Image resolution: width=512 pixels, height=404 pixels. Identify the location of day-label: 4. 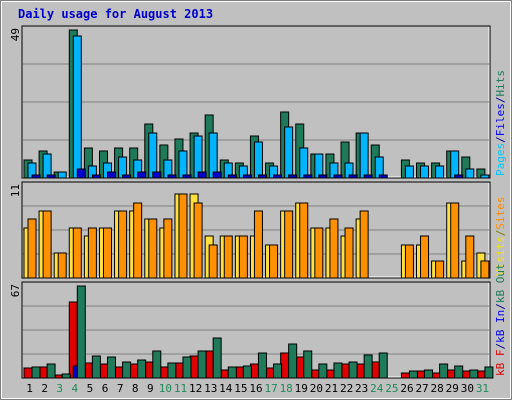
(75, 388).